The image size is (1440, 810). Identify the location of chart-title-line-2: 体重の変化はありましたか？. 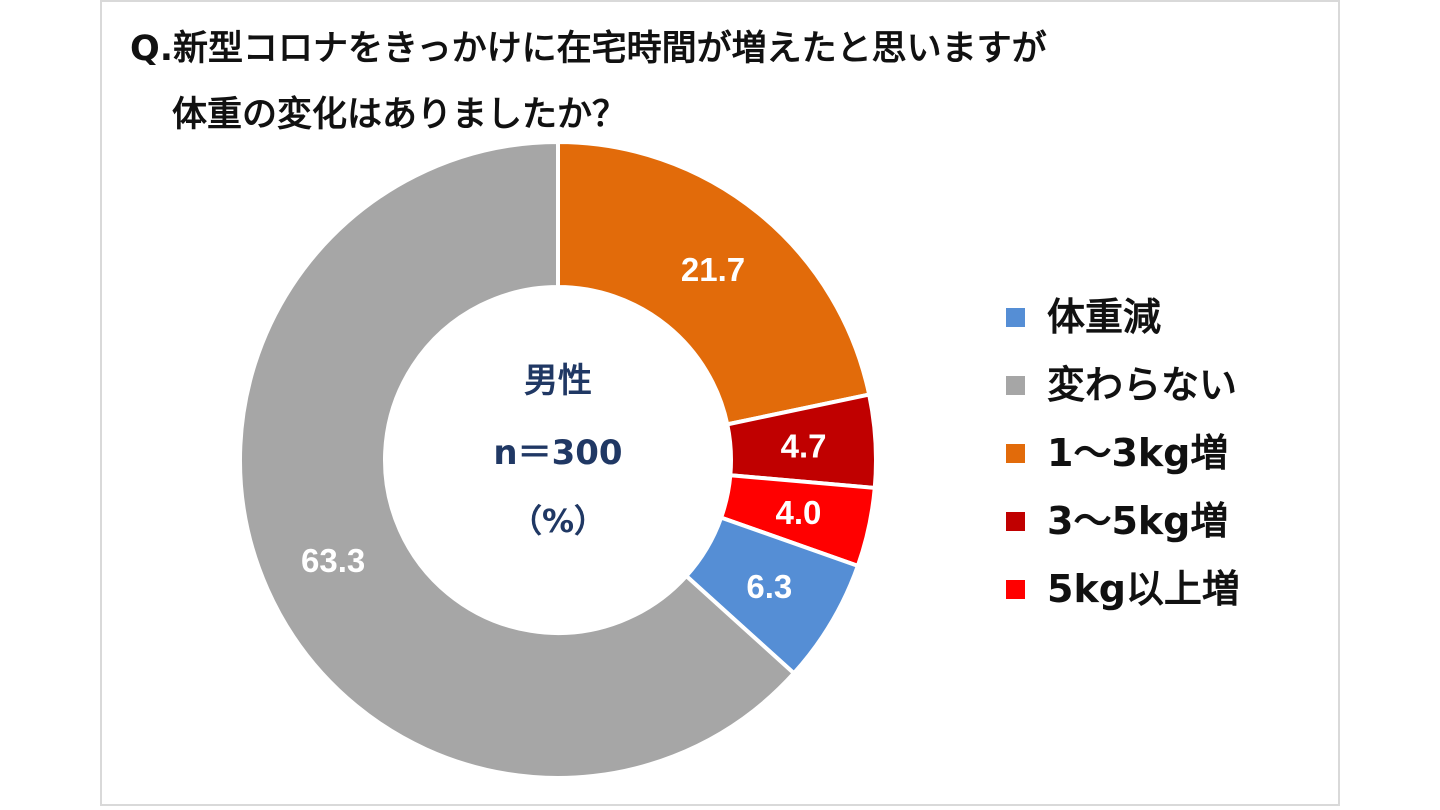
(400, 115).